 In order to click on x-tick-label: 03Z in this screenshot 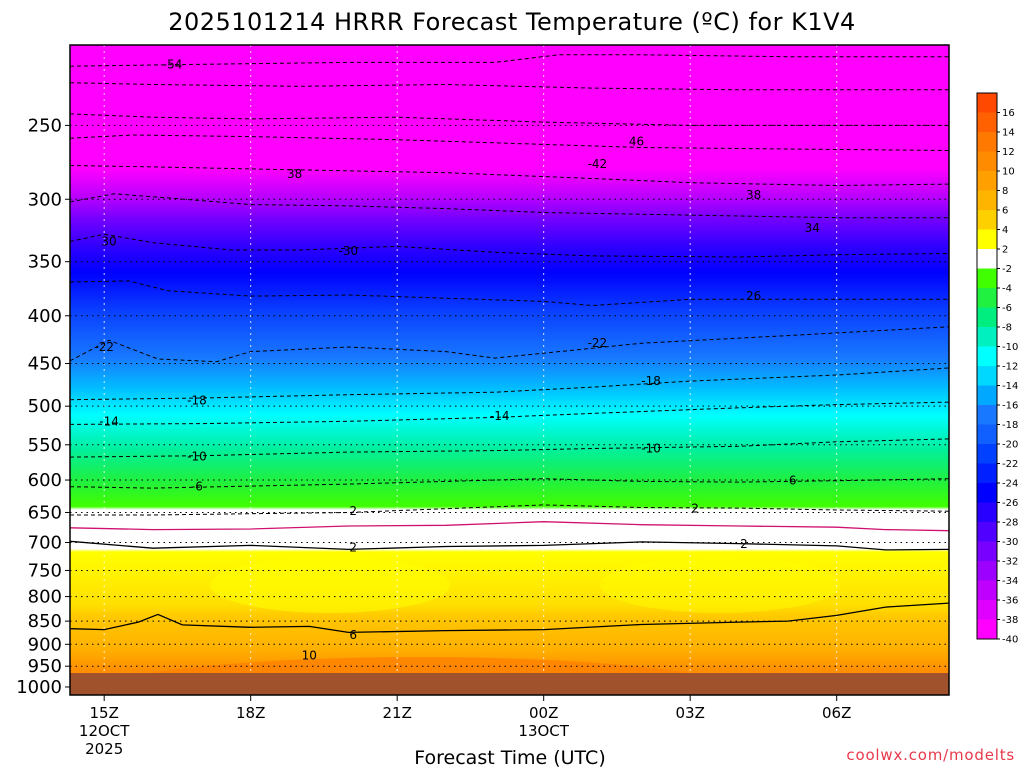, I will do `click(689, 713)`.